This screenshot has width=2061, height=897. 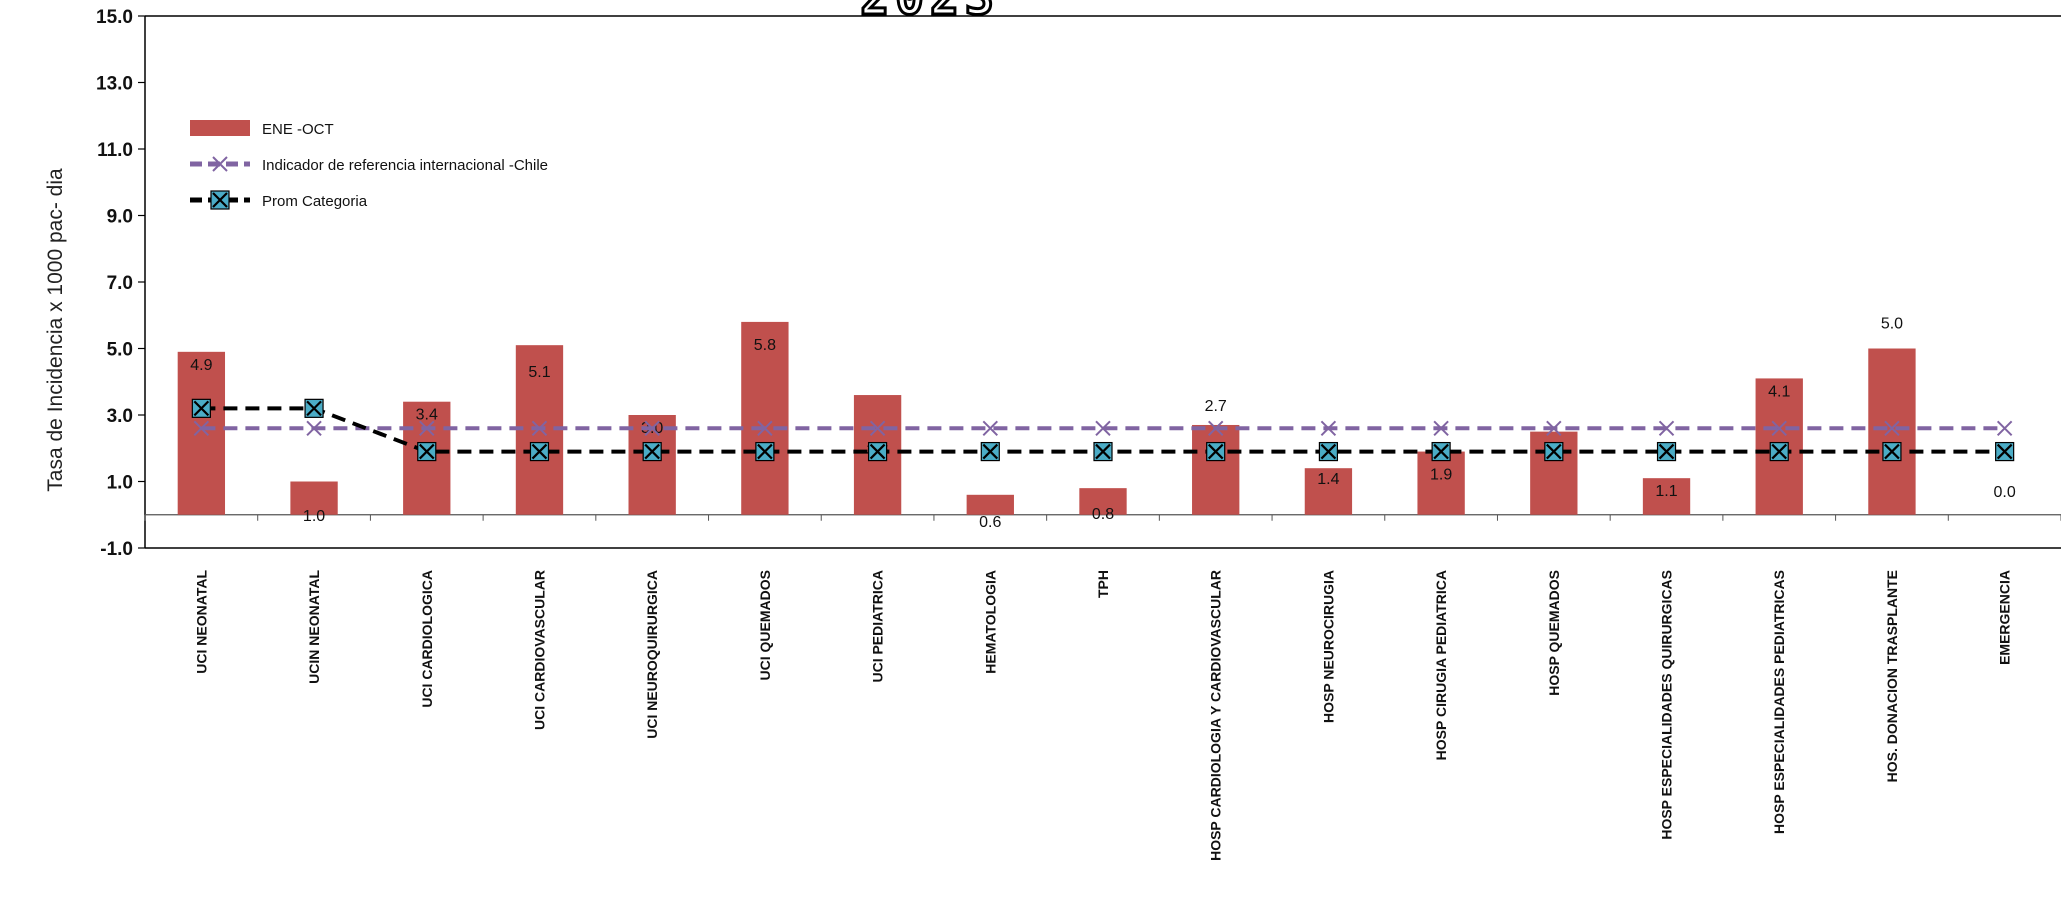 I want to click on bar-data-label: 4.9, so click(x=201, y=365).